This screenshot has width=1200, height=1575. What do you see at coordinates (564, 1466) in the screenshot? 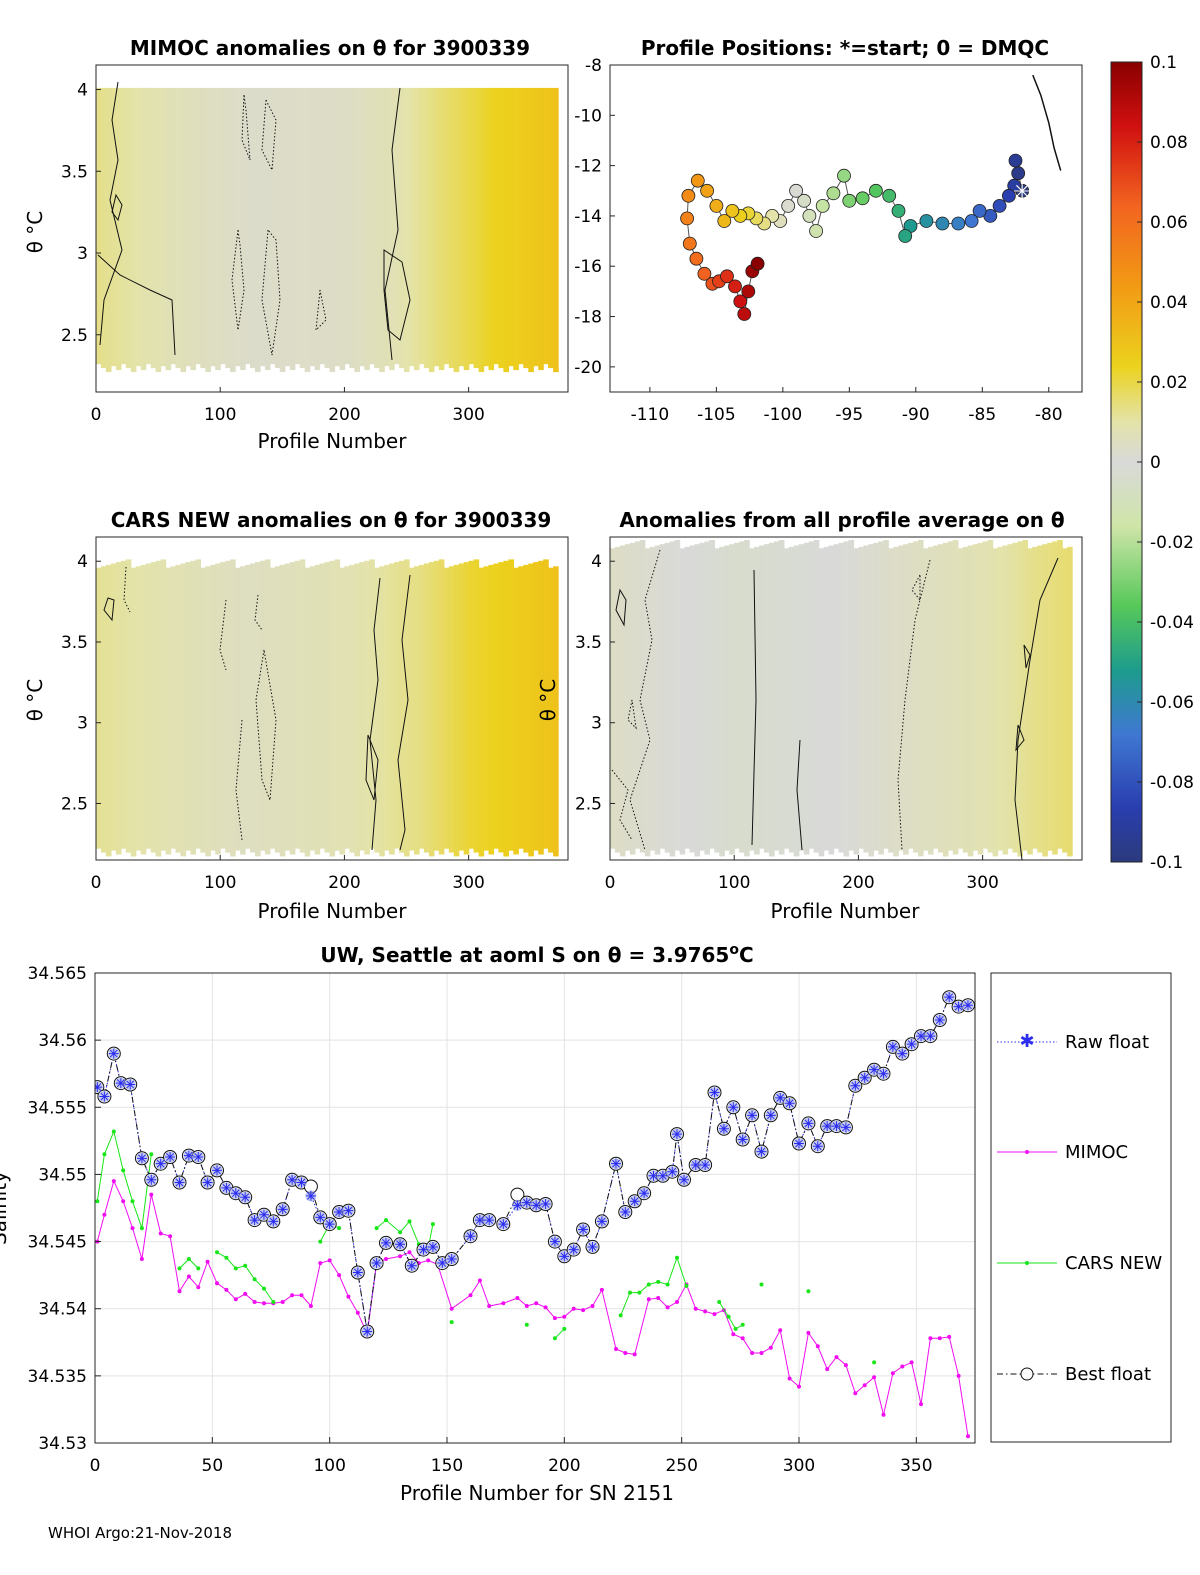
I see `salinity-xtick-label: 200` at bounding box center [564, 1466].